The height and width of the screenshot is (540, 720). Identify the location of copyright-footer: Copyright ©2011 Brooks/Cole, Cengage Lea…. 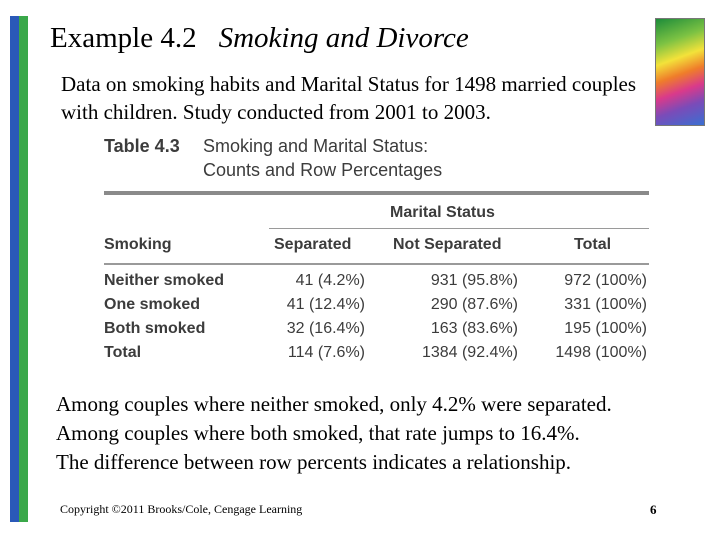
(181, 509).